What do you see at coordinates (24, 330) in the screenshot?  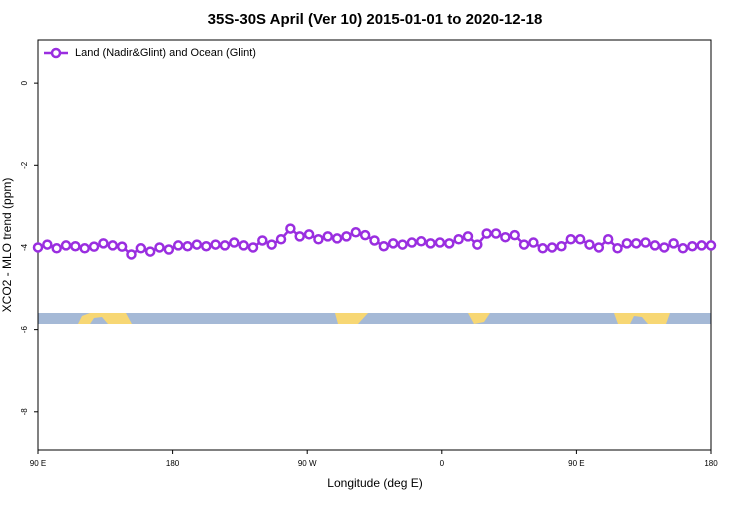 I see `y-tick-label: -6` at bounding box center [24, 330].